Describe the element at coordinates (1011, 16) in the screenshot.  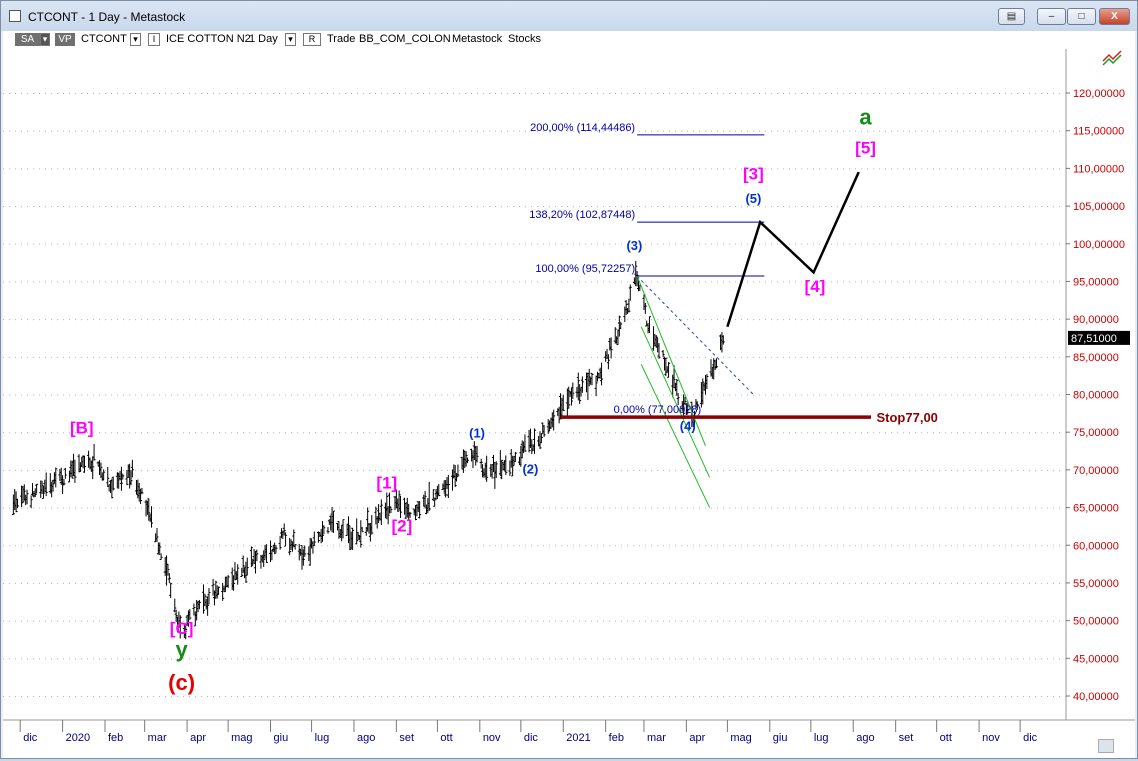
I see `restore-layout-button: ▤` at that location.